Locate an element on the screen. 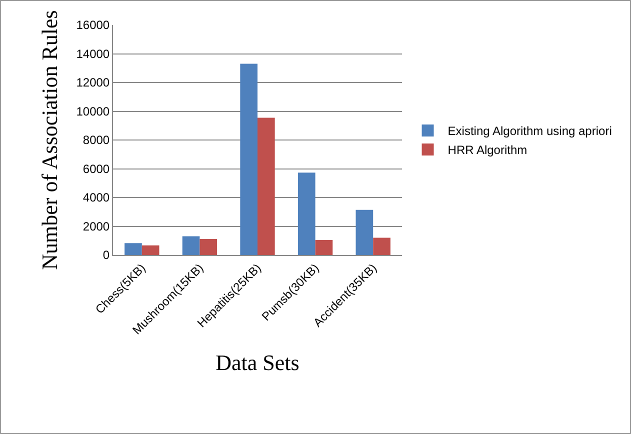 Image resolution: width=631 pixels, height=434 pixels. y-tick-label: 6000 is located at coordinates (96, 169).